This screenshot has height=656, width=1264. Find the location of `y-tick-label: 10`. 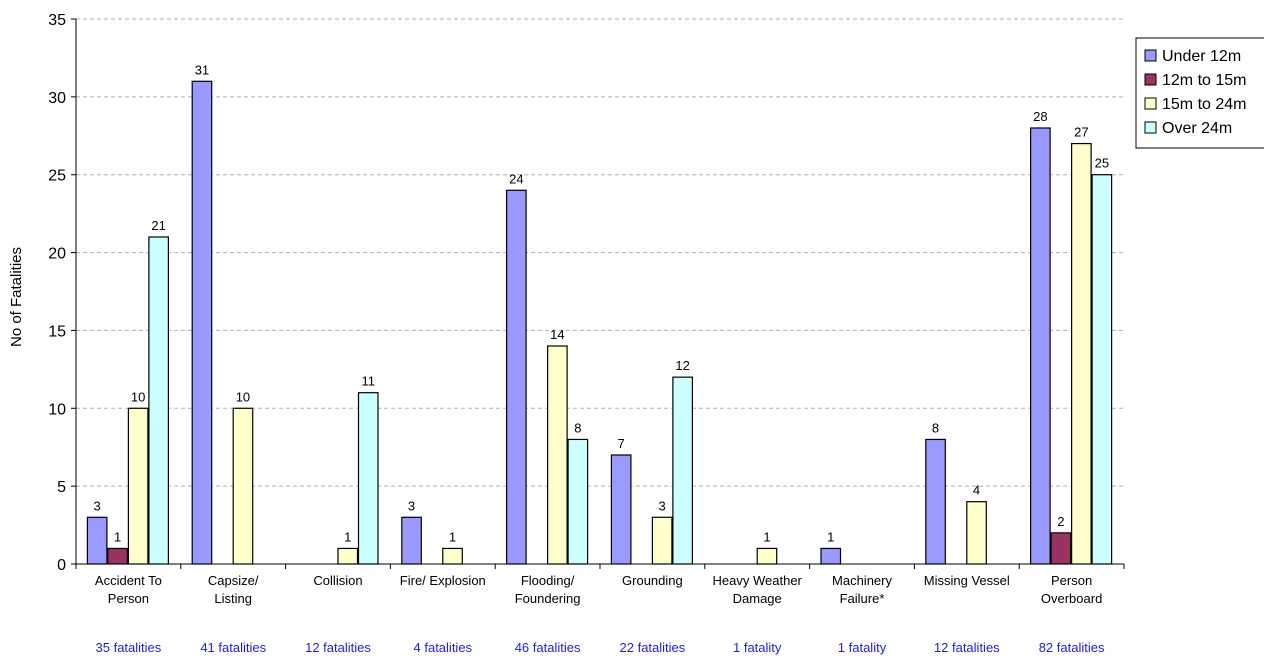

y-tick-label: 10 is located at coordinates (57, 409).